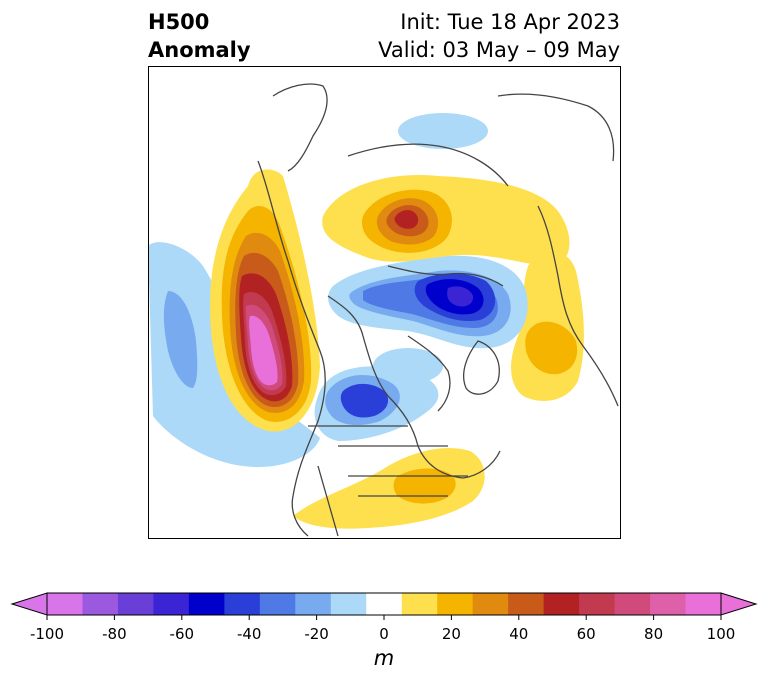 This screenshot has height=684, width=768. Describe the element at coordinates (182, 634) in the screenshot. I see `colorbar-tick-label: -60` at that location.